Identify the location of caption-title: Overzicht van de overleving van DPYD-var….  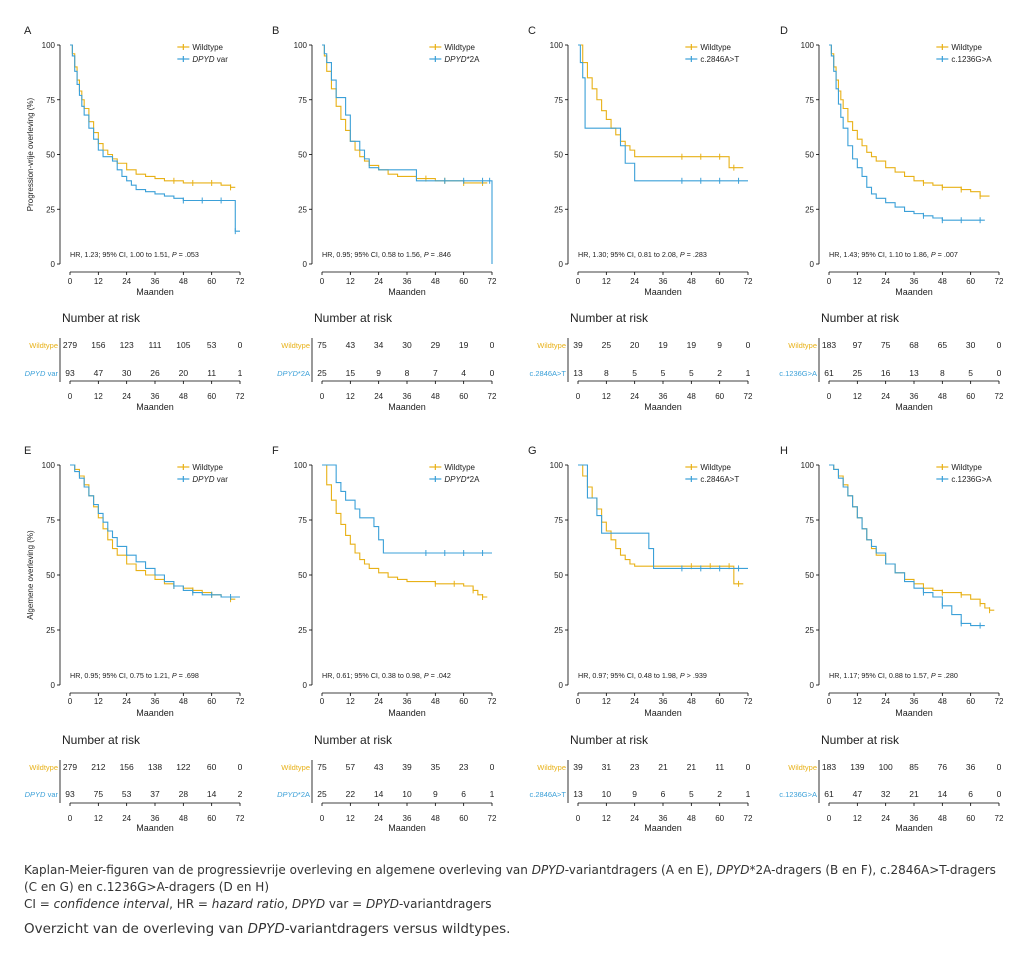
(267, 929).